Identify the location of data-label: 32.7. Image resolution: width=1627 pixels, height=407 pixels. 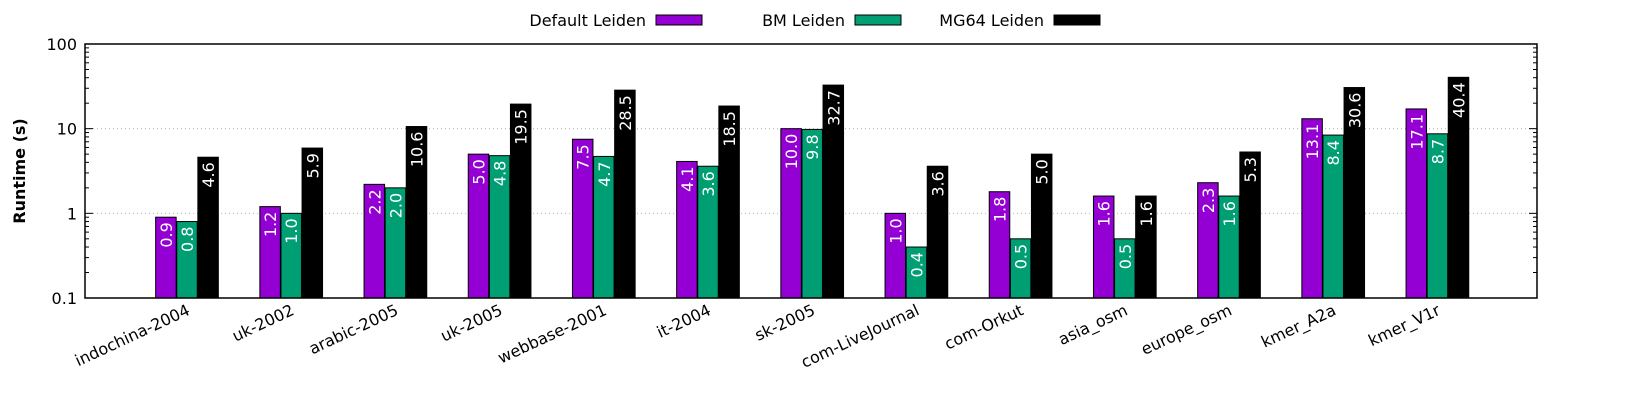
(833, 108).